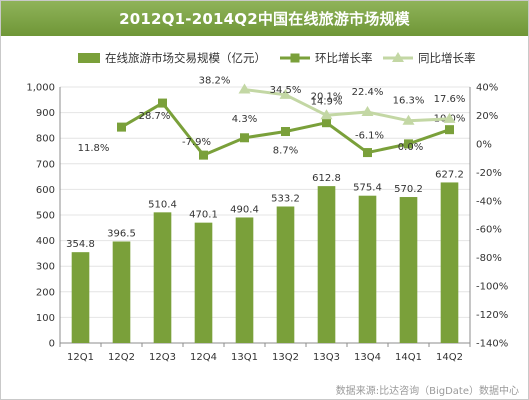  I want to click on y-right-tick: -80%, so click(489, 258).